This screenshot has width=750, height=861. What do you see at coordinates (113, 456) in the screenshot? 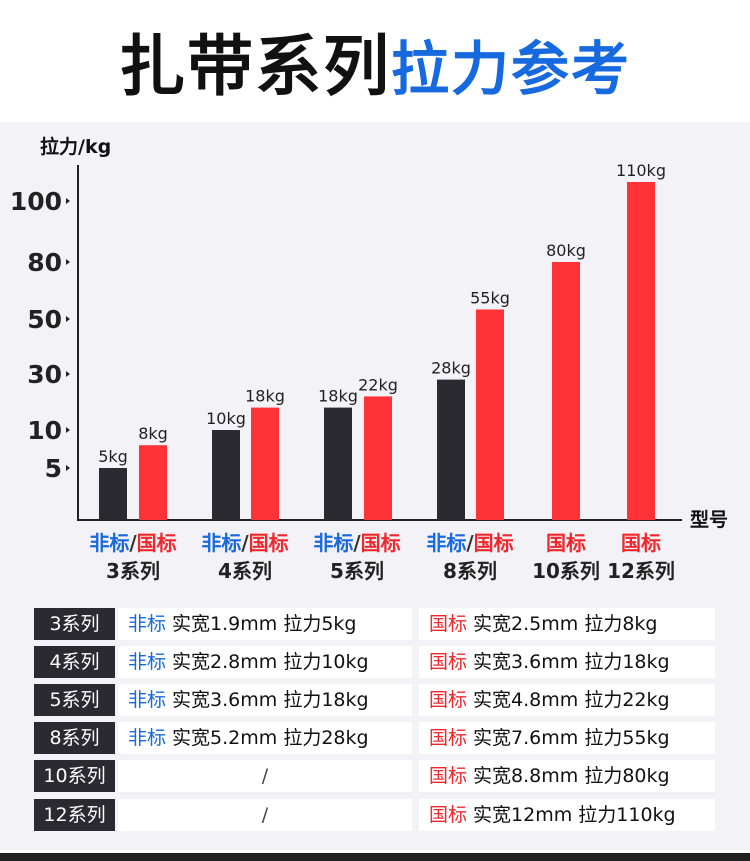
I see `data-label: 5kg` at bounding box center [113, 456].